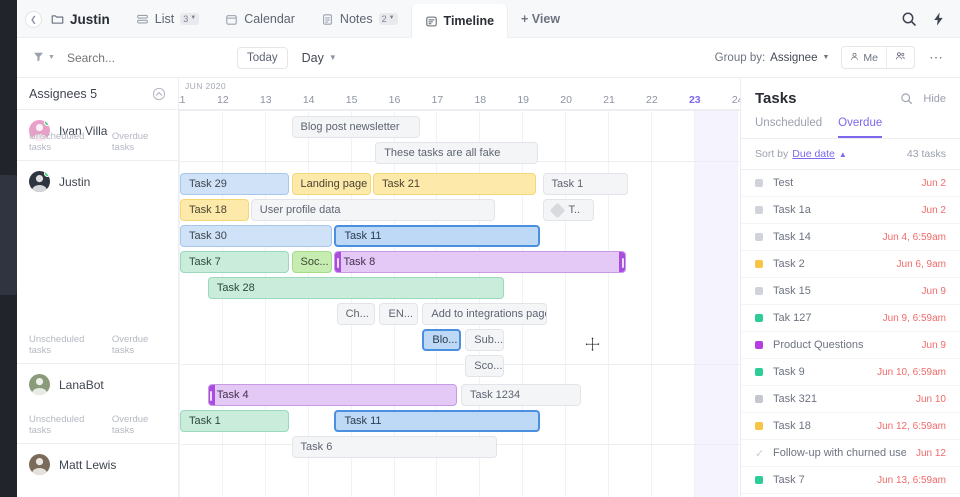  I want to click on day-header-22: 22, so click(652, 100).